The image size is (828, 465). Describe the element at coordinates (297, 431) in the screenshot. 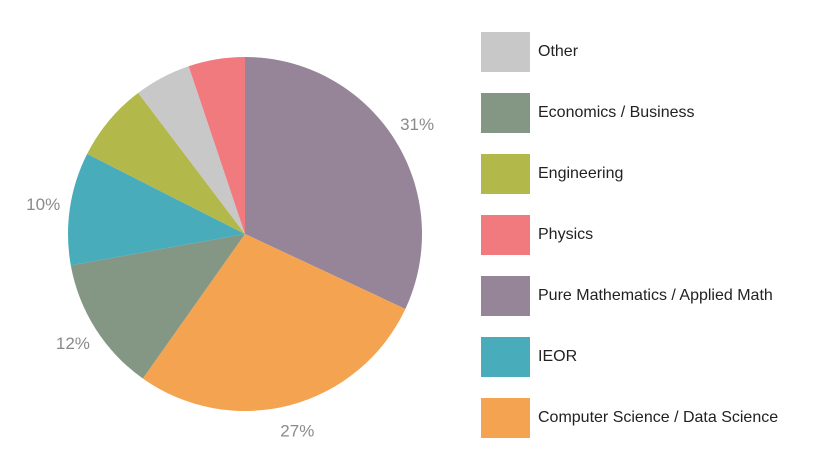

I see `pie-label-computer-science-data-science: 27%` at that location.